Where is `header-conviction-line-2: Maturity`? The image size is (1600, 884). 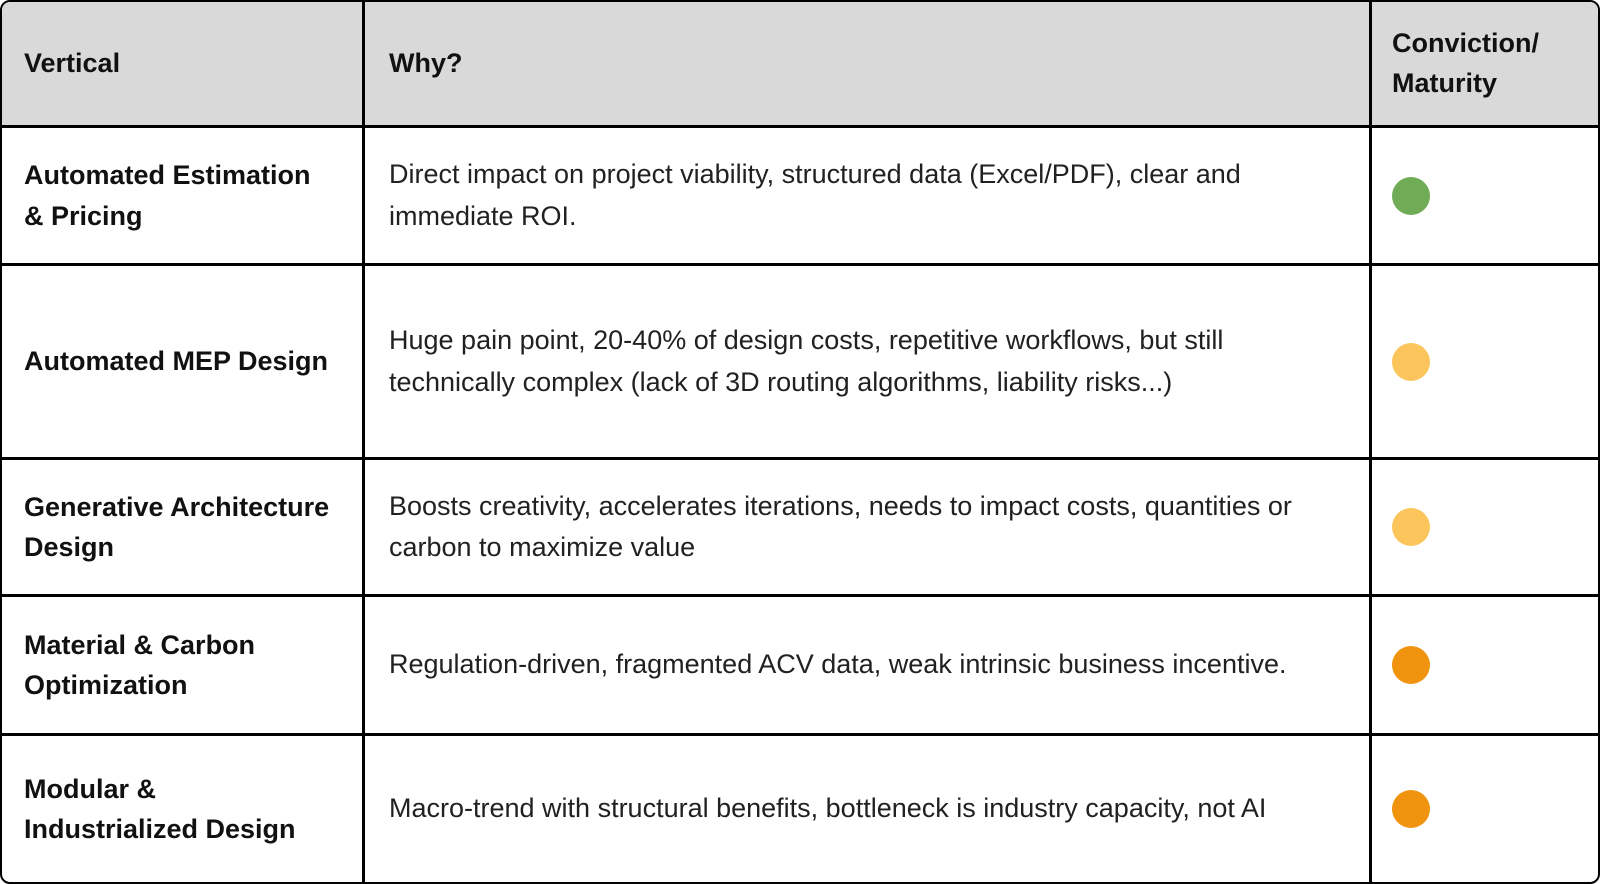
header-conviction-line-2: Maturity is located at coordinates (1445, 82).